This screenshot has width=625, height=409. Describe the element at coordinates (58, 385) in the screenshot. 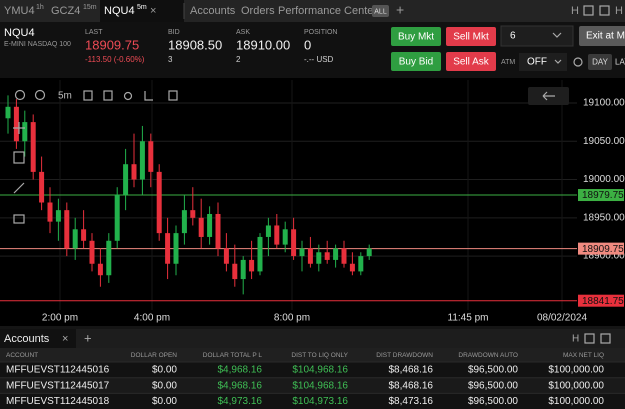

I see `table-cell: MFFUEVST112445017` at that location.